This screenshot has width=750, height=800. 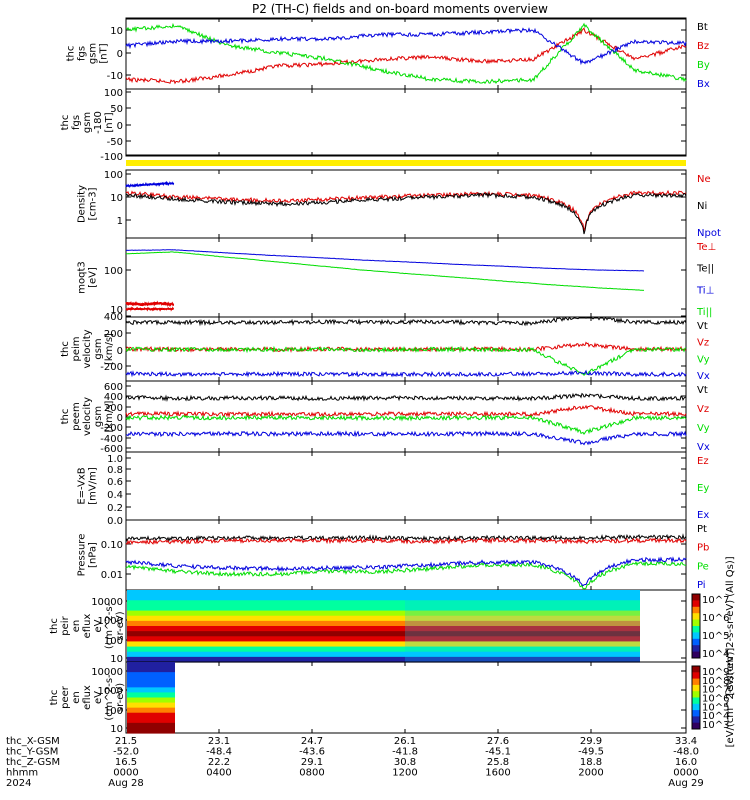 What do you see at coordinates (150, 184) in the screenshot?
I see `series-Npot-line` at bounding box center [150, 184].